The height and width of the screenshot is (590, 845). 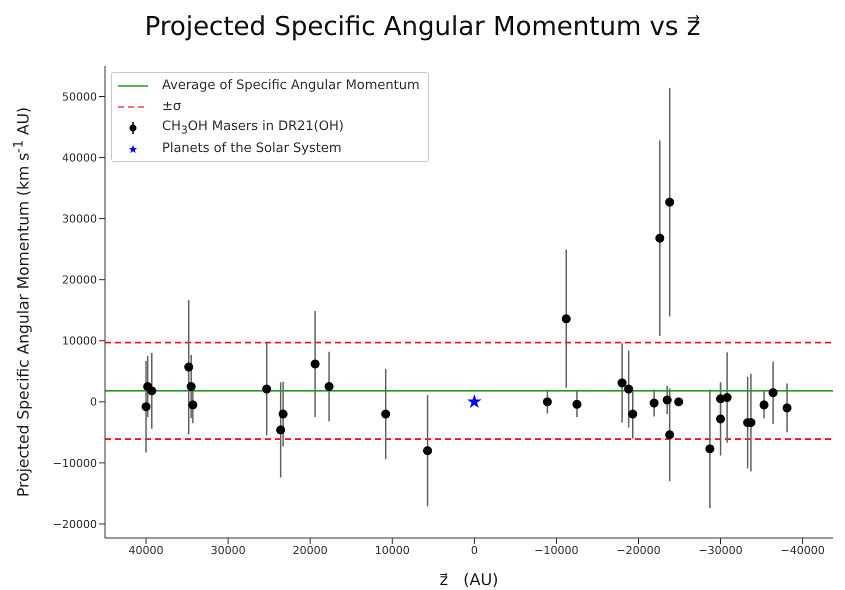 What do you see at coordinates (93, 402) in the screenshot?
I see `y-tick-label: 0` at bounding box center [93, 402].